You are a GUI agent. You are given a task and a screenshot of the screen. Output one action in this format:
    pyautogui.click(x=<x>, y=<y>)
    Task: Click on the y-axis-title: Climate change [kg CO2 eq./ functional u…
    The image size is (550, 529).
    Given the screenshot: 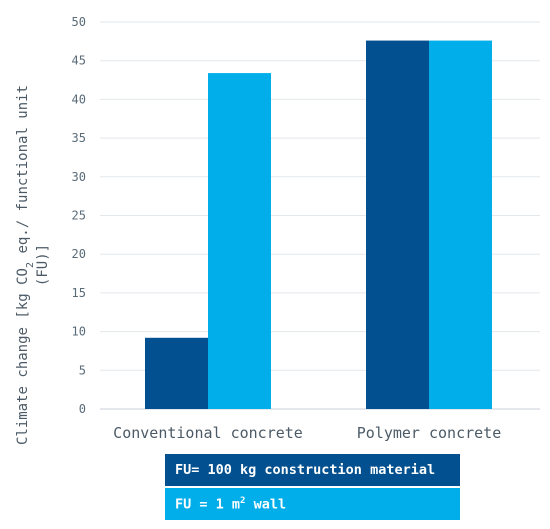 What is the action you would take?
    pyautogui.click(x=33, y=265)
    